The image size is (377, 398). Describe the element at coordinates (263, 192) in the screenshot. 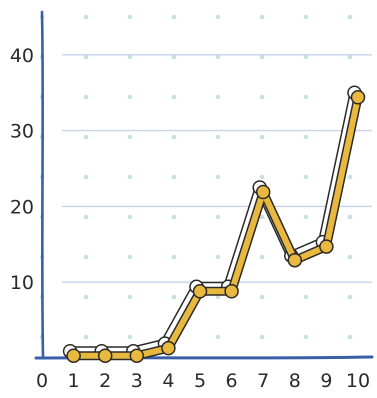

I see `data-point-x7` at that location.